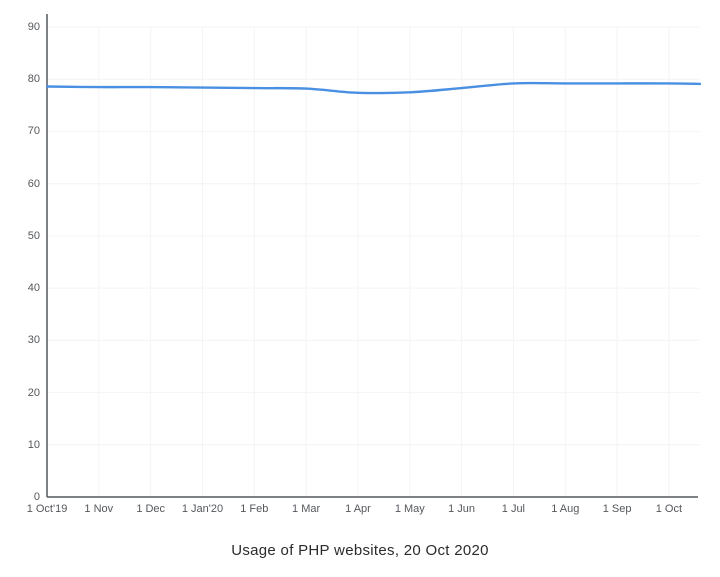 The width and height of the screenshot is (720, 577). What do you see at coordinates (358, 509) in the screenshot?
I see `x-tick-label-6: 1 Apr` at bounding box center [358, 509].